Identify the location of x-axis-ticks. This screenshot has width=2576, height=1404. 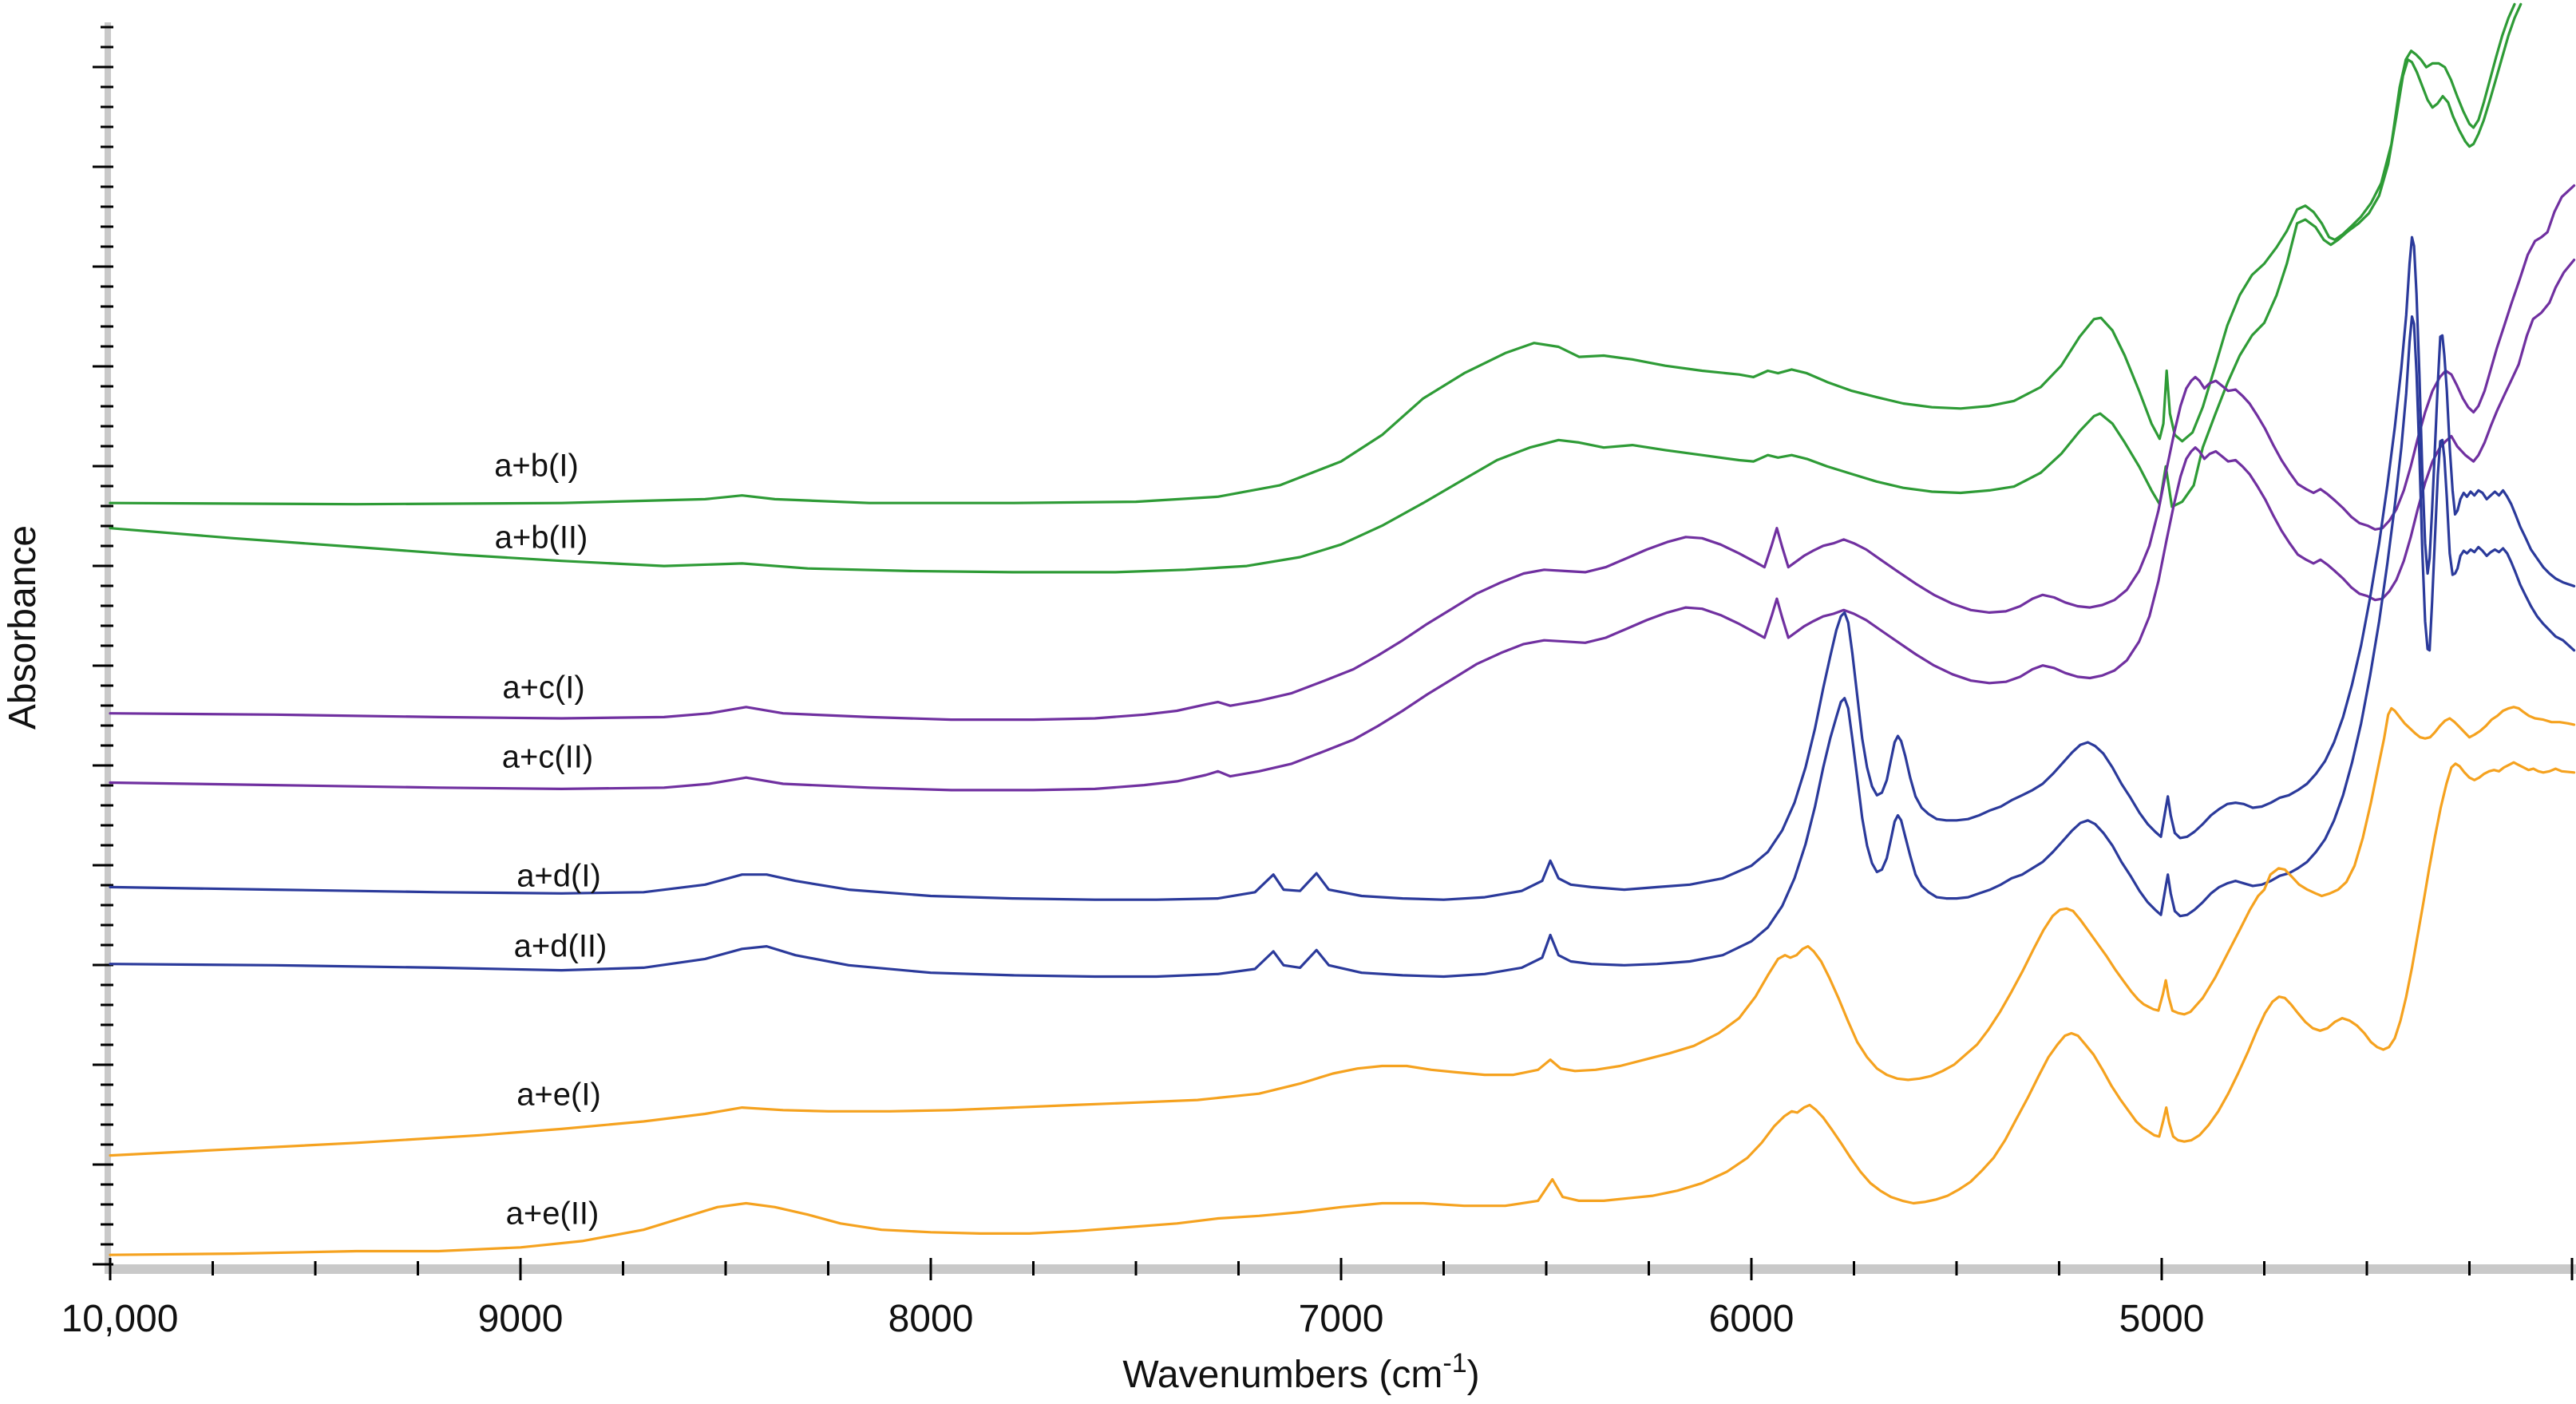
(1342, 1269).